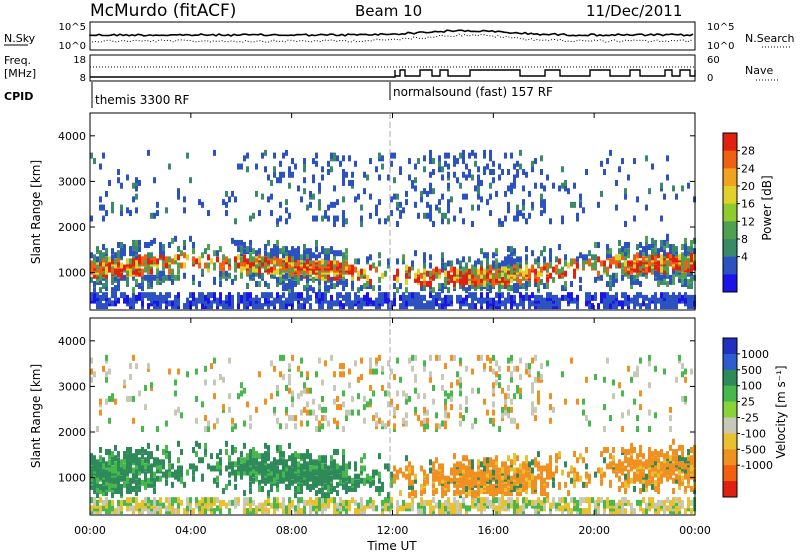 This screenshot has width=800, height=554. What do you see at coordinates (72, 46) in the screenshot?
I see `noise-left-tick-bottom: 10^0` at bounding box center [72, 46].